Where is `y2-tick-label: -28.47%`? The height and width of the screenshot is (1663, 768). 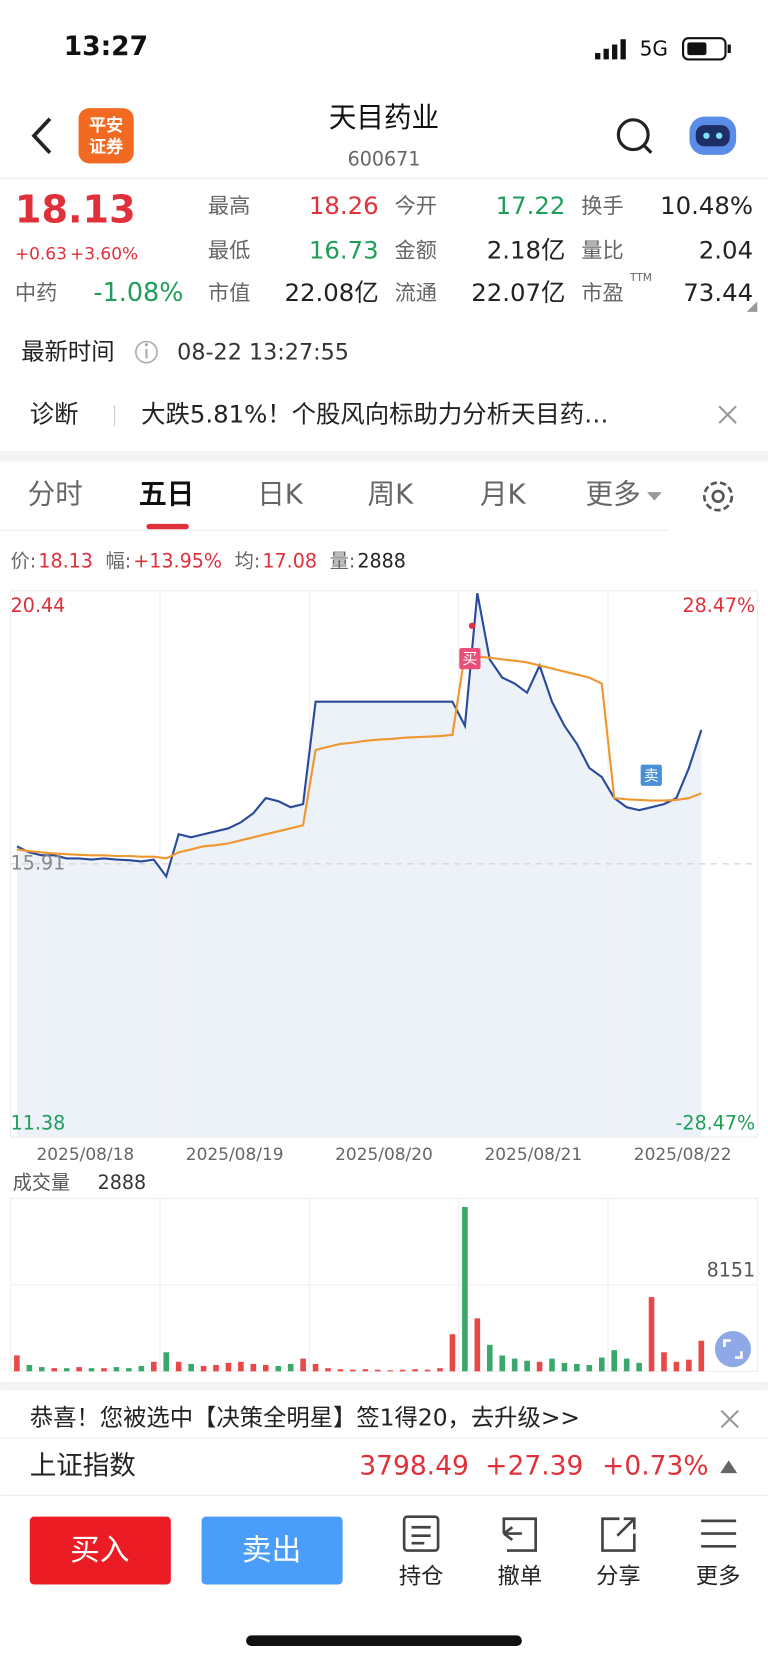
y2-tick-label: -28.47% is located at coordinates (716, 1123).